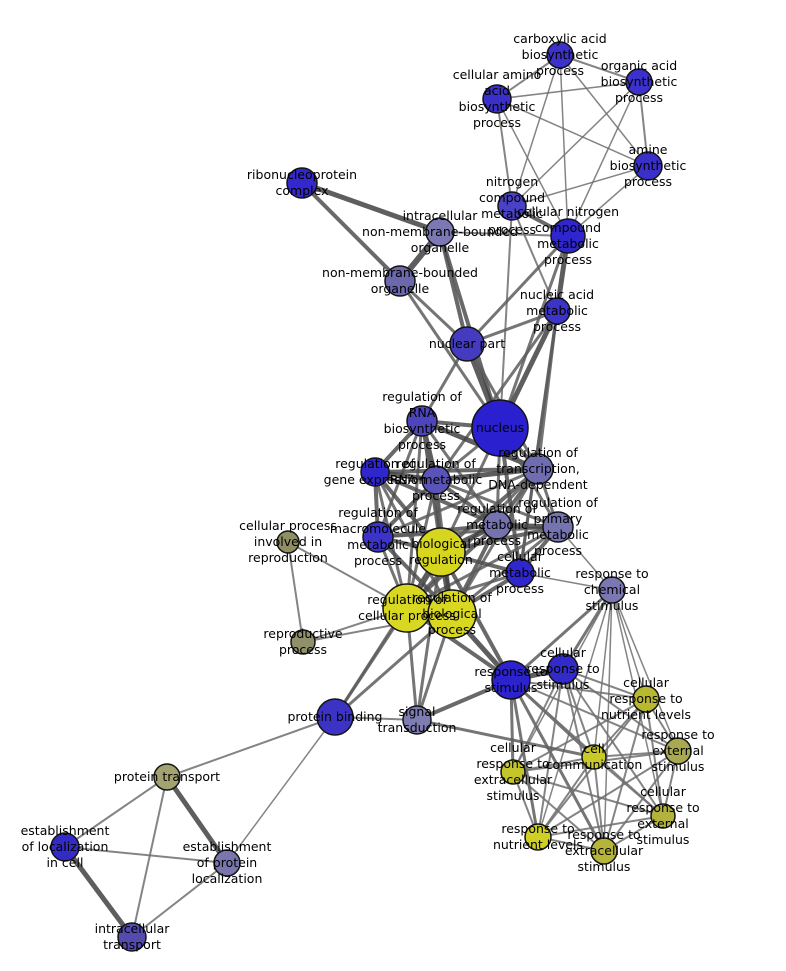 The image size is (786, 971). Describe the element at coordinates (407, 608) in the screenshot. I see `graph-node-regulation-of-cellular-process` at that location.